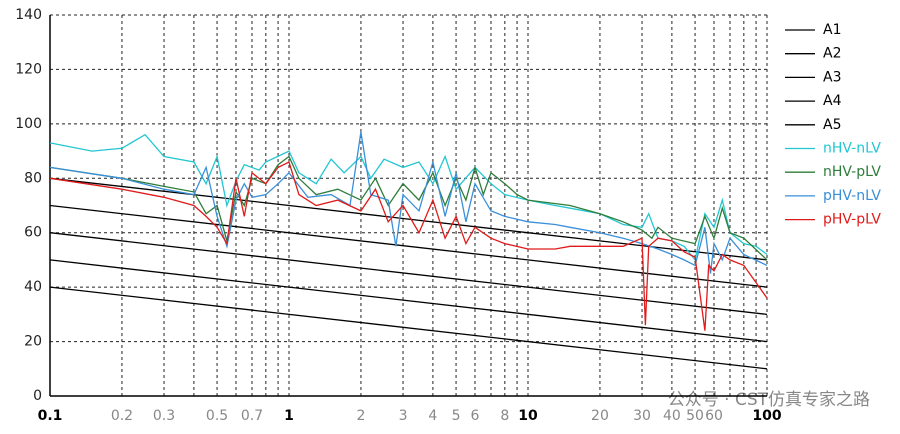 The image size is (900, 434). Describe the element at coordinates (852, 220) in the screenshot. I see `legend-label: pHV-pLV` at that location.